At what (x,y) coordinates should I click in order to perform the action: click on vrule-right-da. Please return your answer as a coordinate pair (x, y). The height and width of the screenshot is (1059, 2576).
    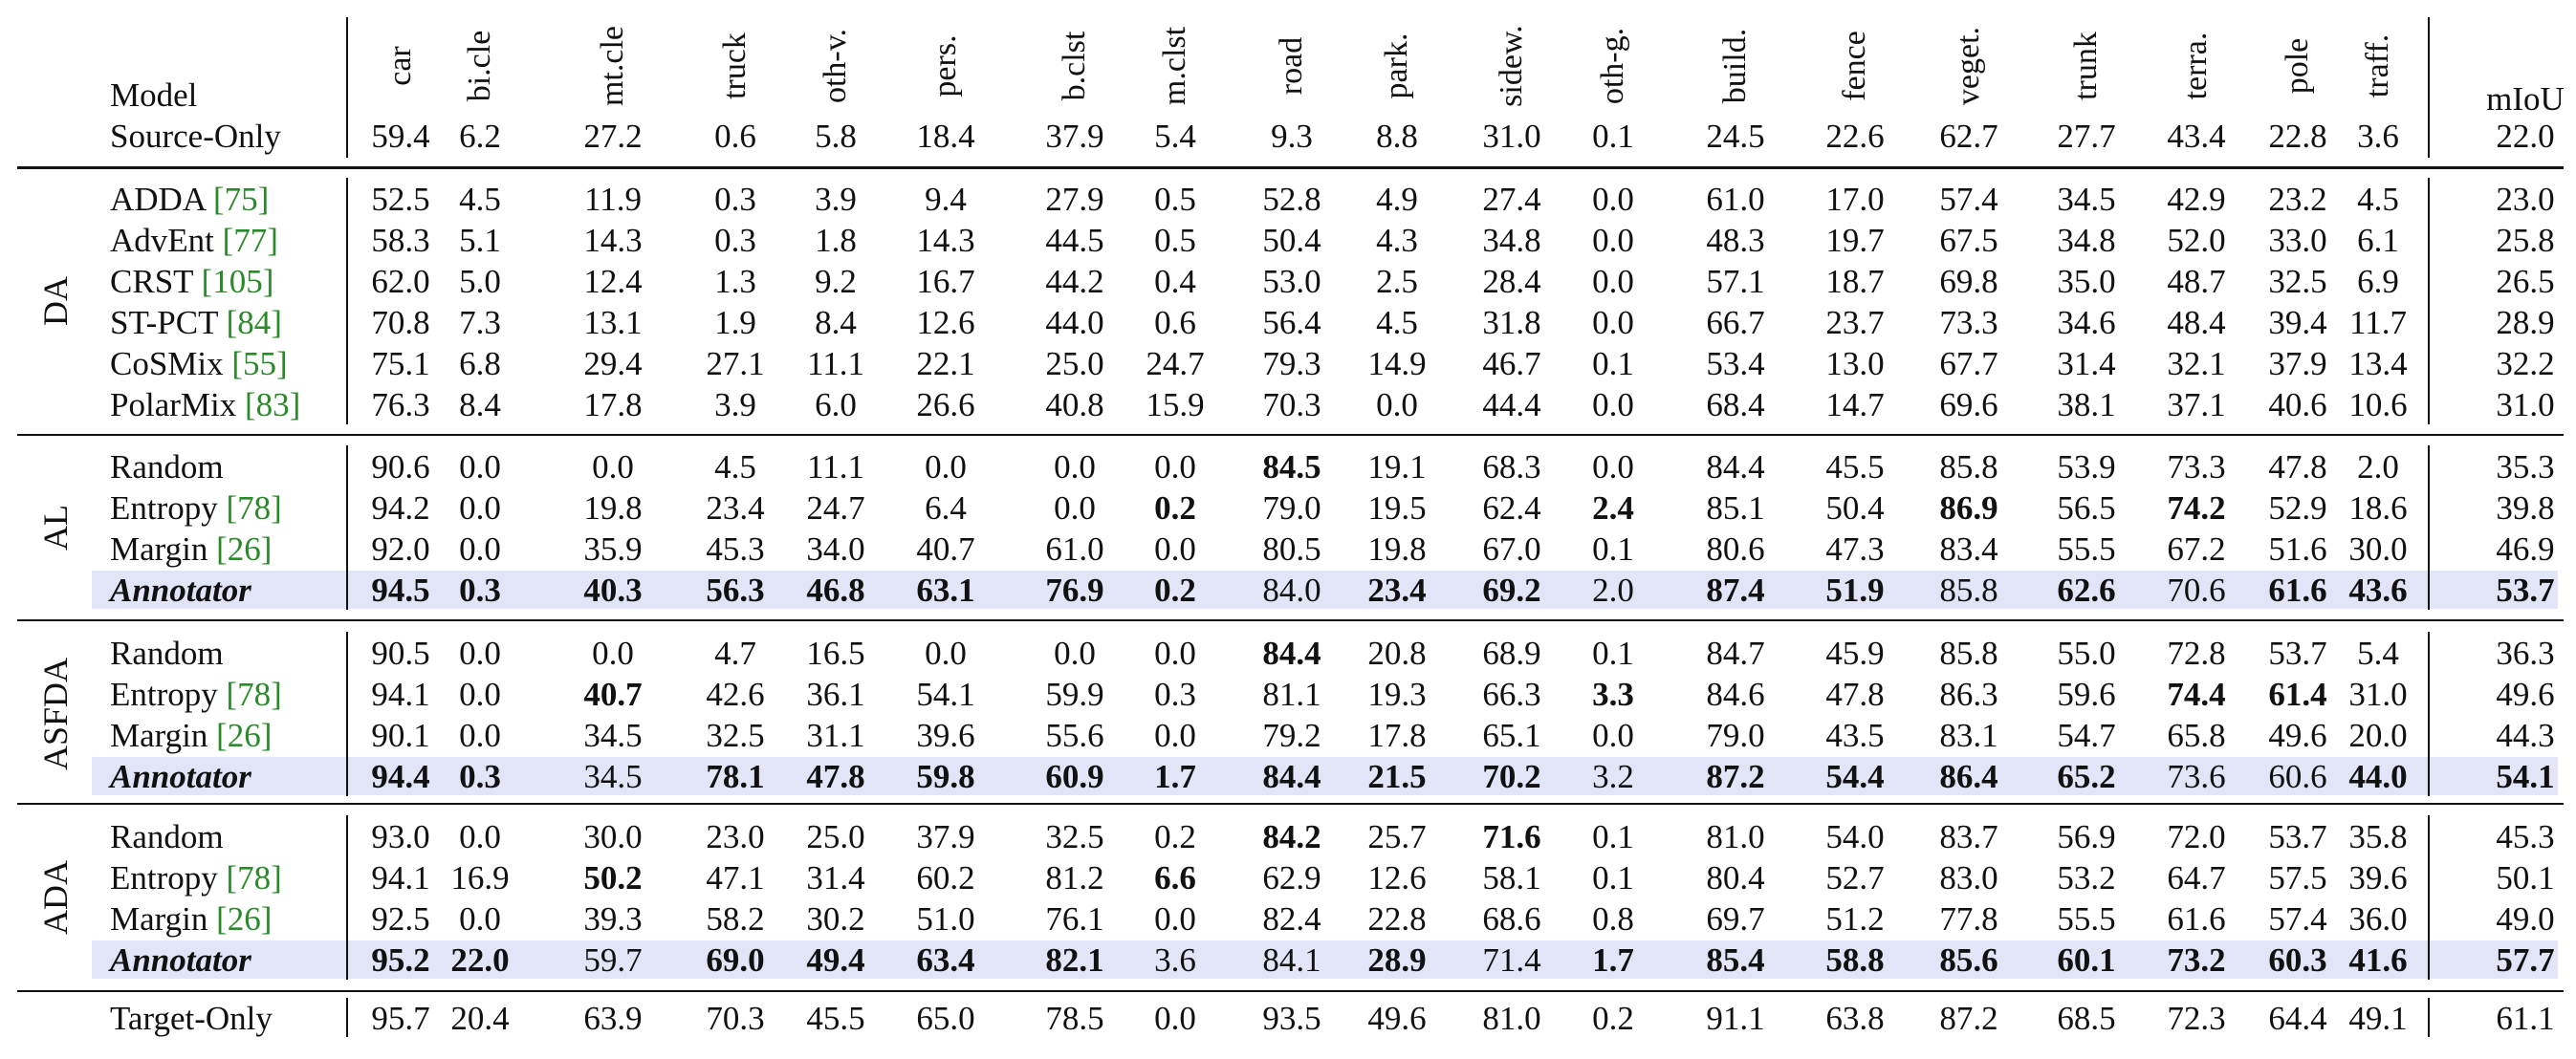
    Looking at the image, I should click on (2429, 301).